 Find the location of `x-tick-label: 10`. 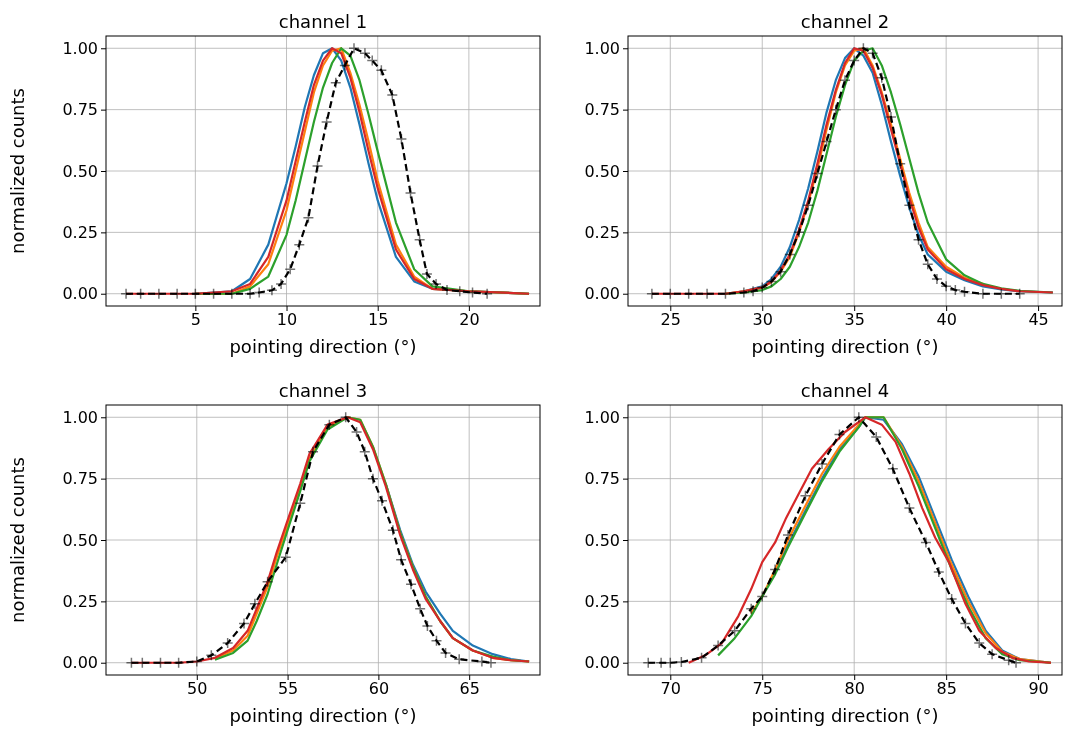

x-tick-label: 10 is located at coordinates (287, 320).